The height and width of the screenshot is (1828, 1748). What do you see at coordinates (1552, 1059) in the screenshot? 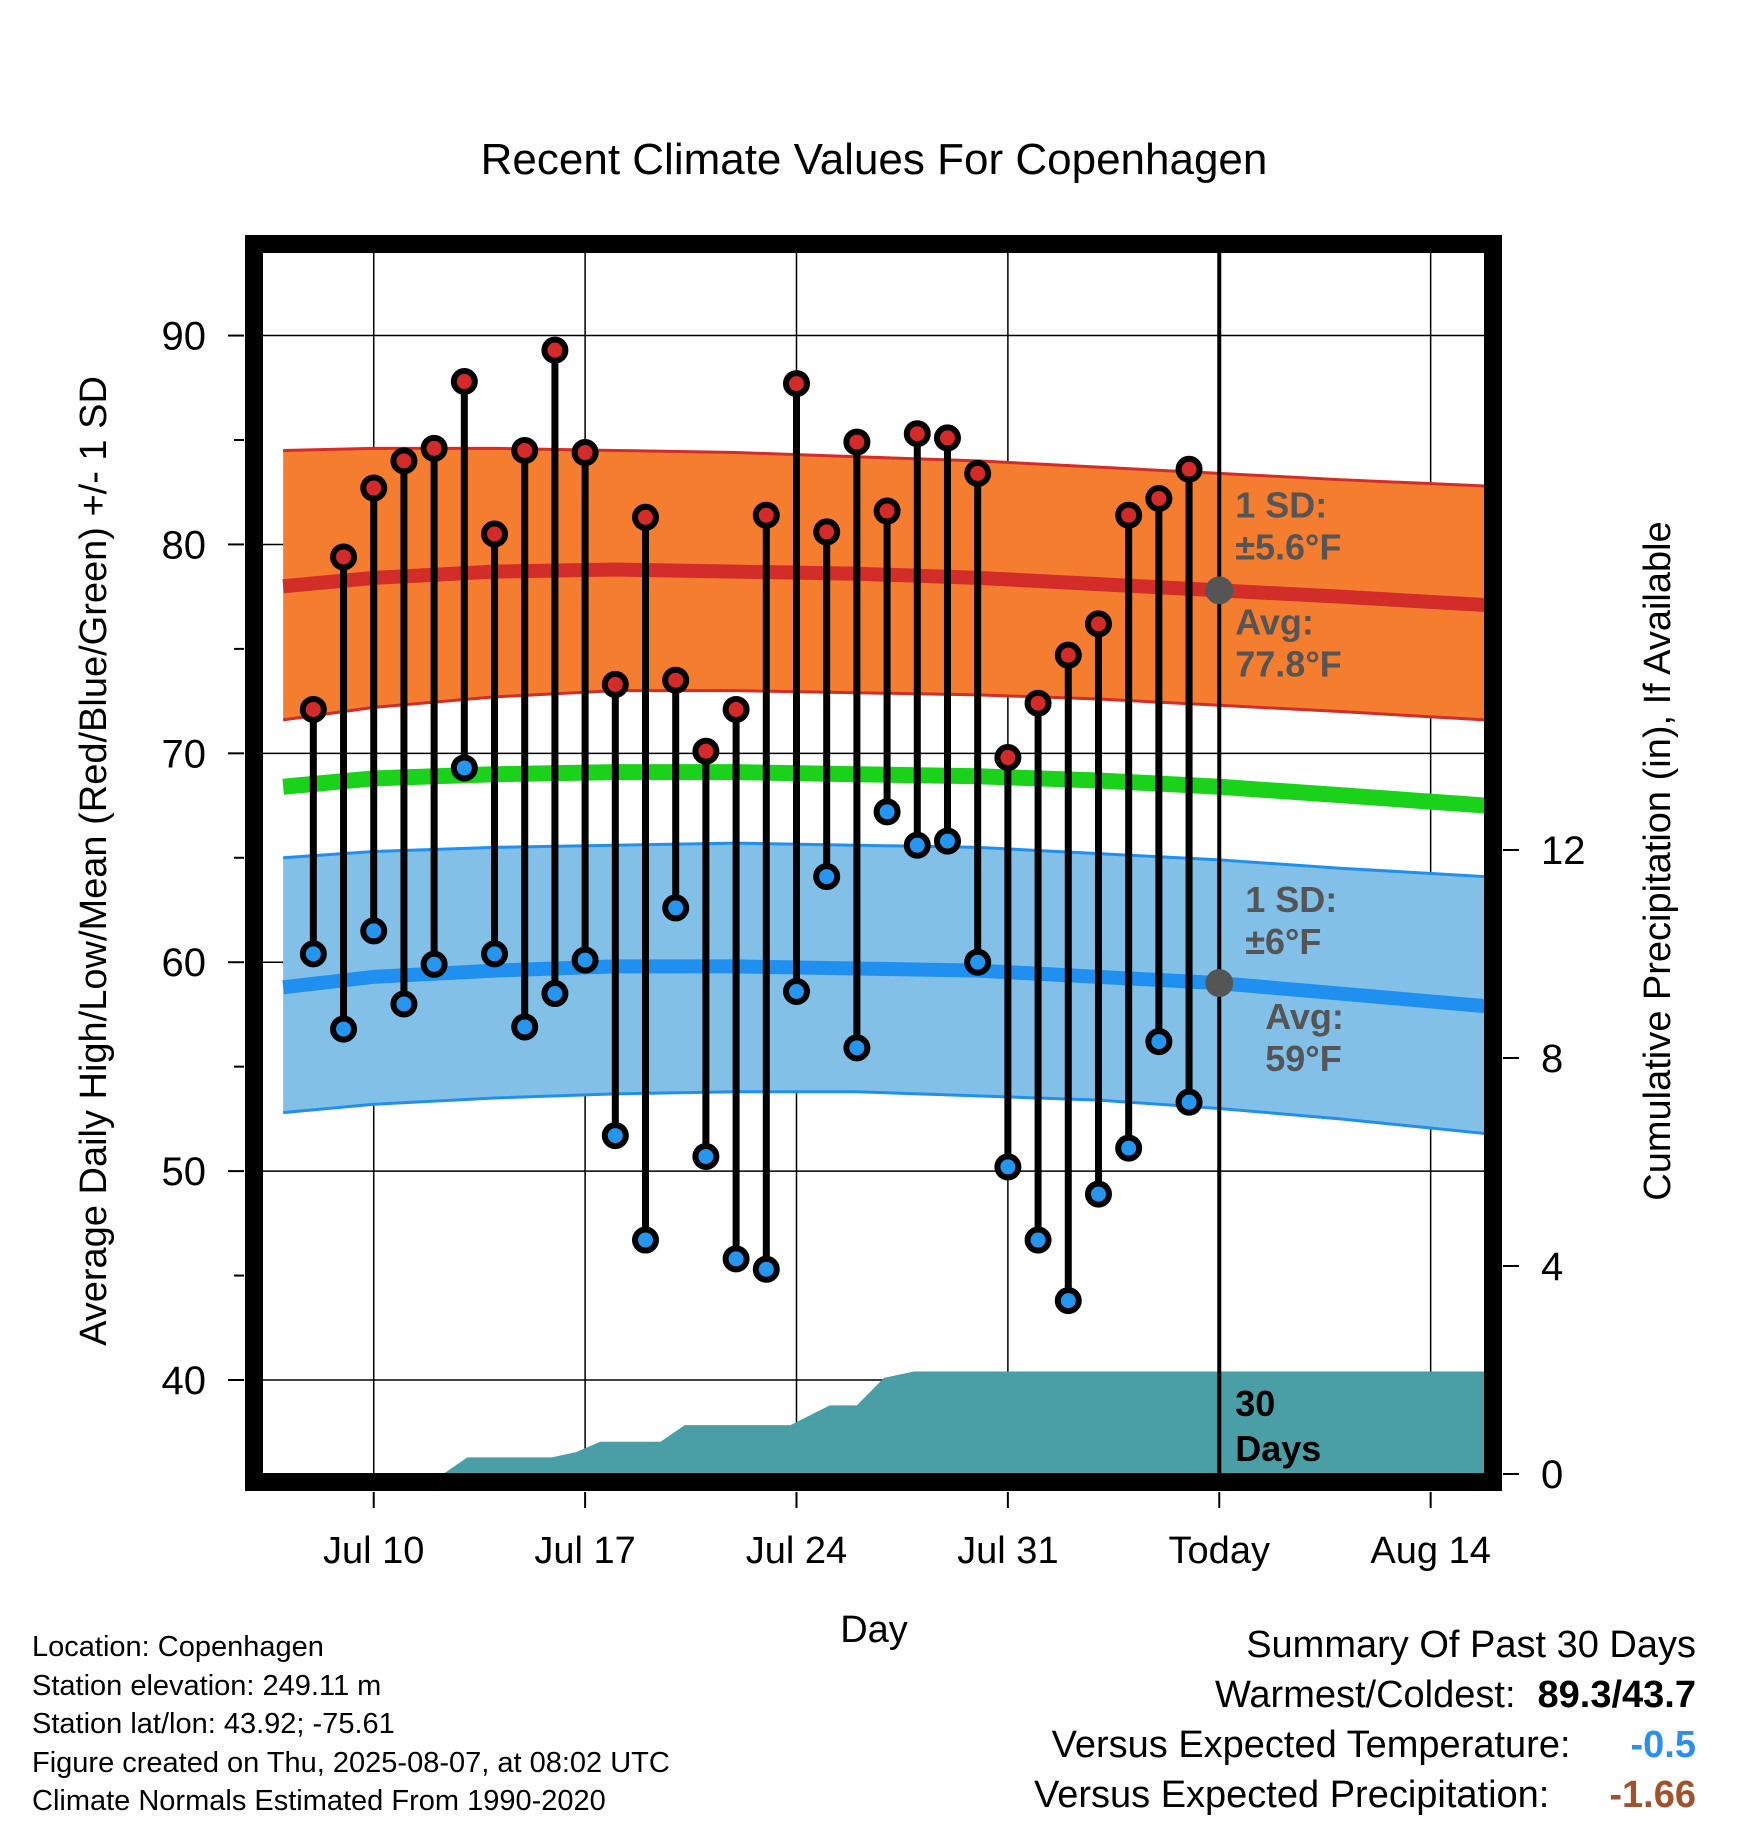
I see `y2-tick-label: 8` at bounding box center [1552, 1059].